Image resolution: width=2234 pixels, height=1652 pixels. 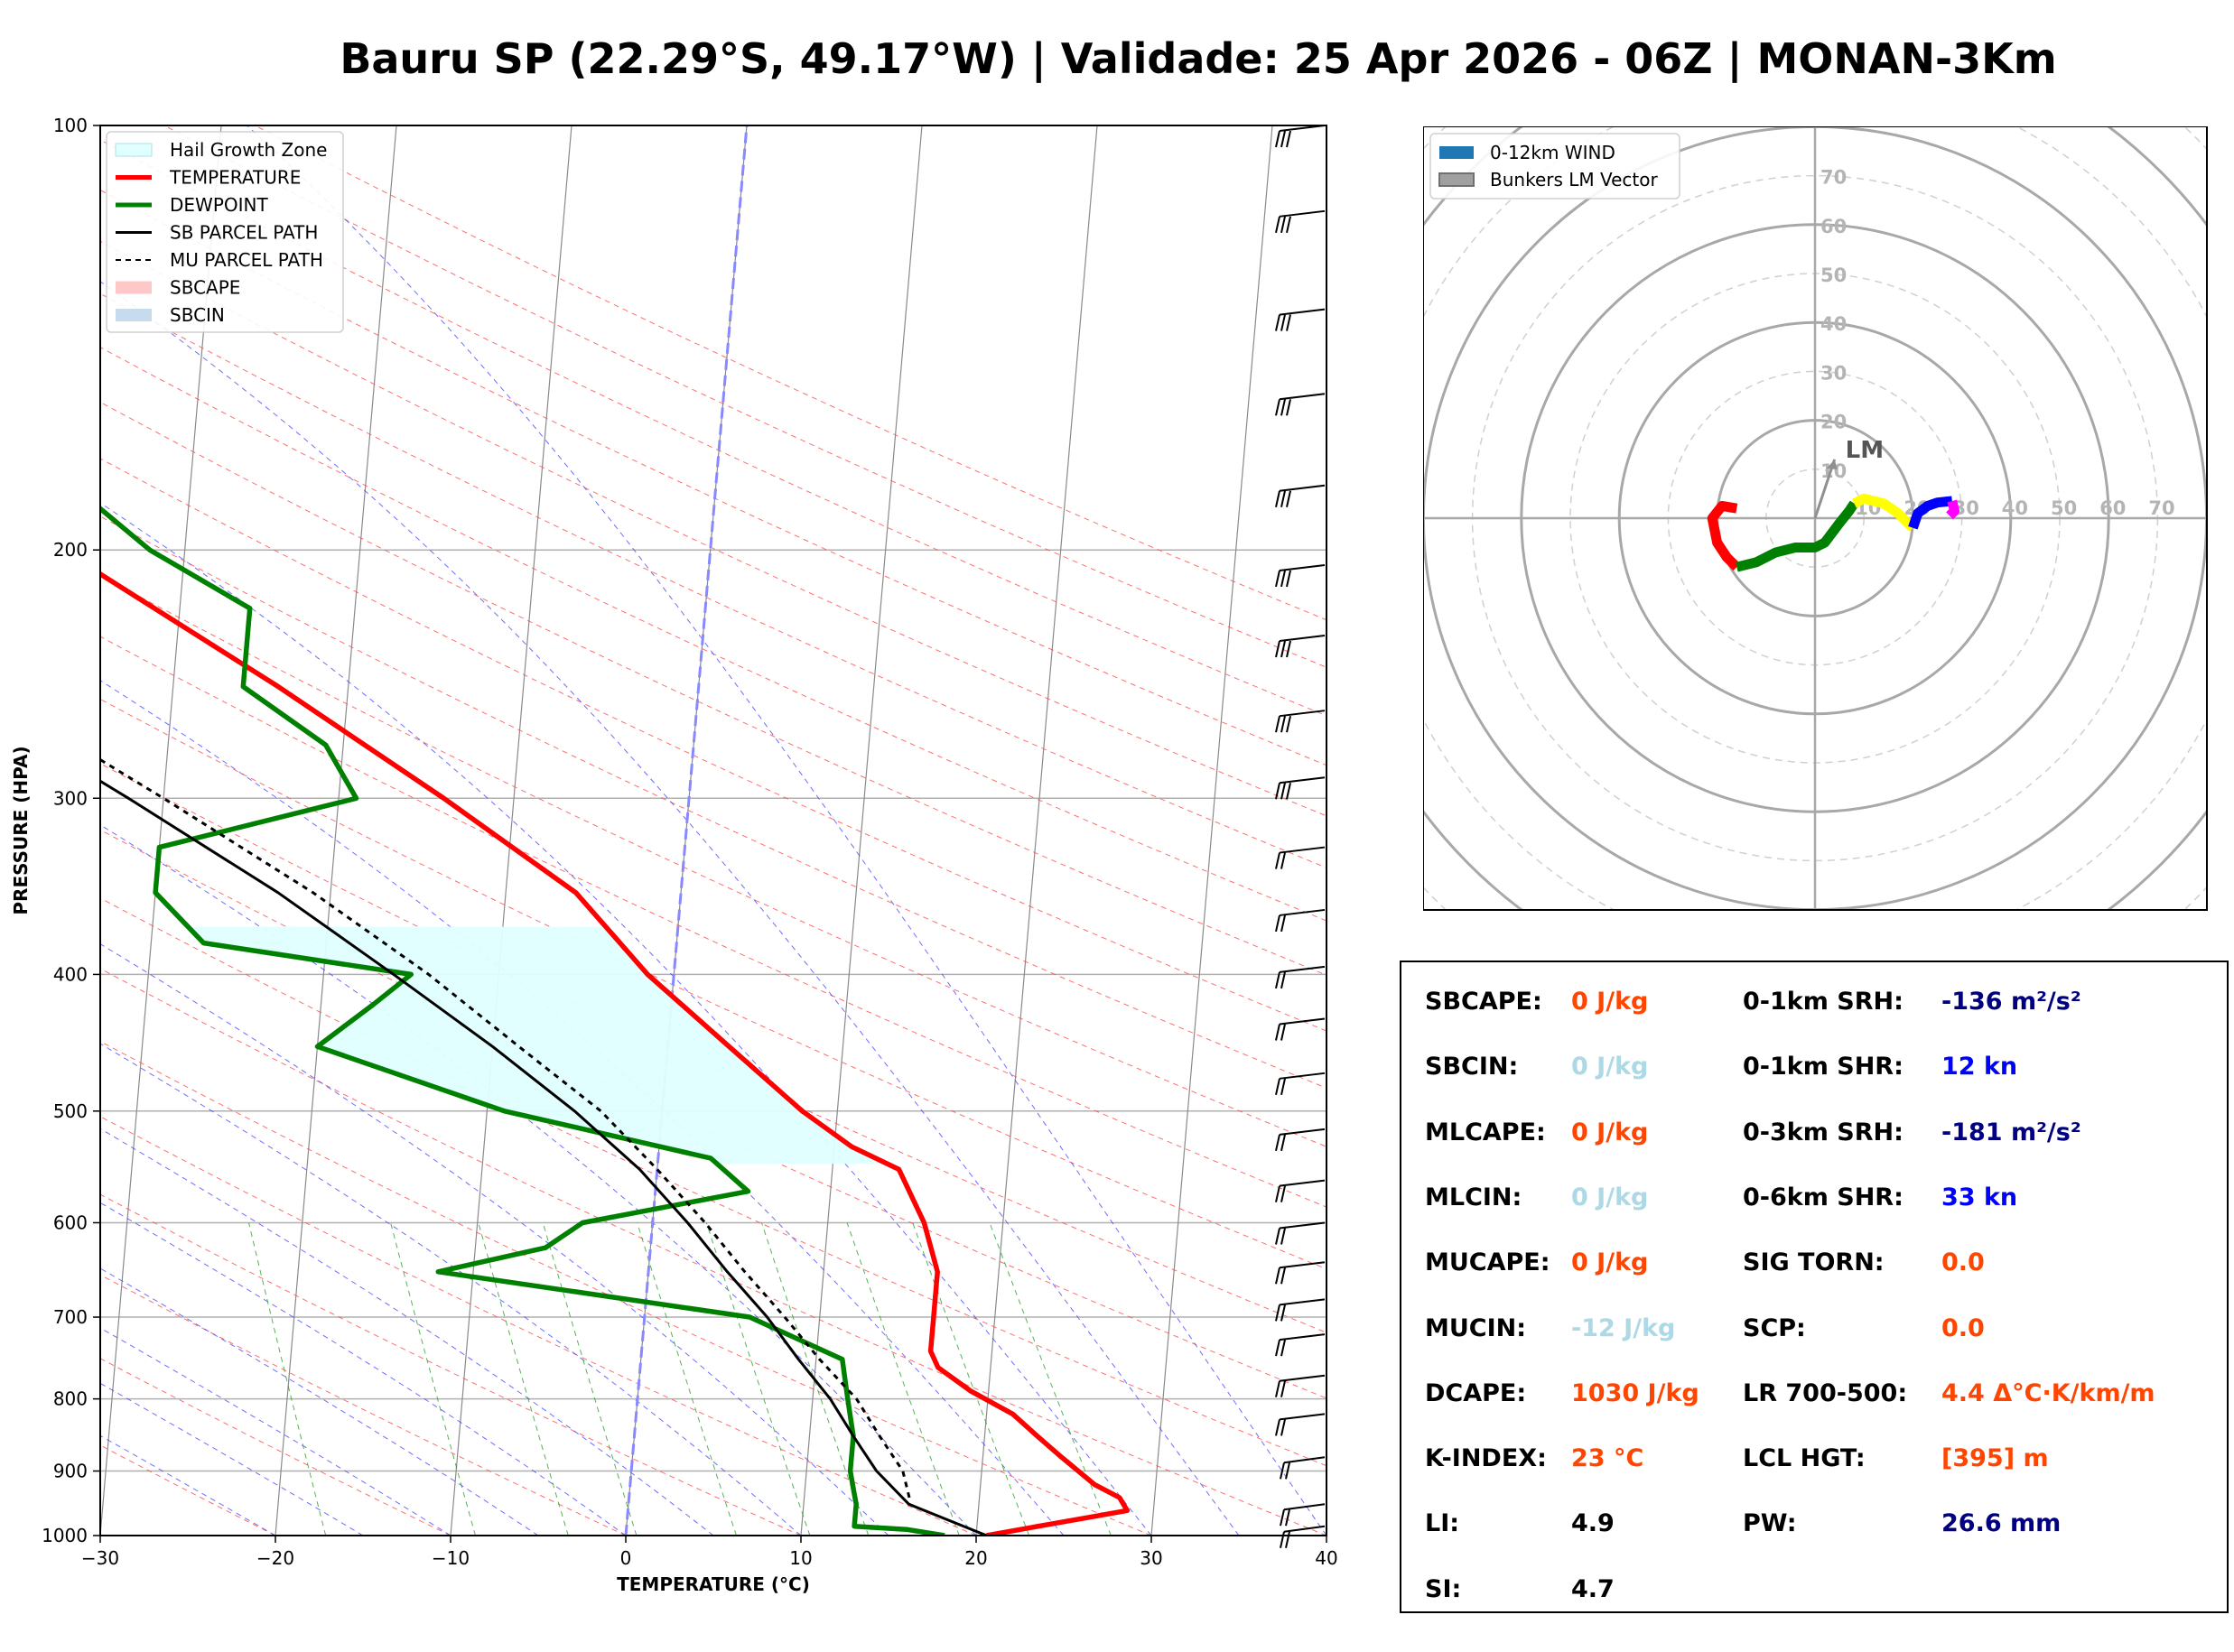 What do you see at coordinates (1824, 1067) in the screenshot?
I see `param-label: 0-1km SHR:` at bounding box center [1824, 1067].